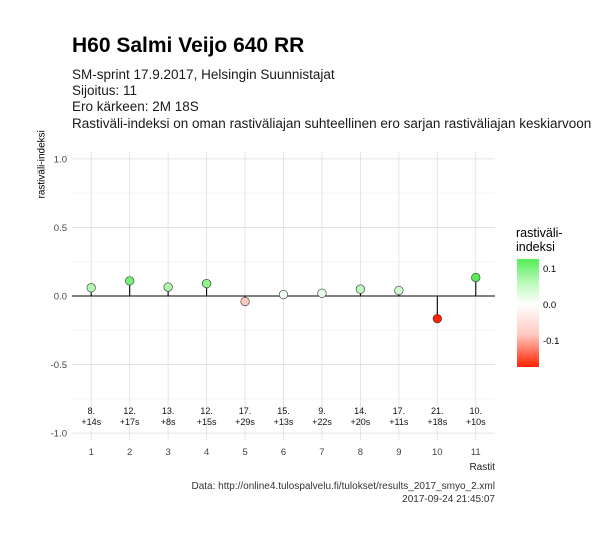 This screenshot has height=540, width=607. Describe the element at coordinates (551, 341) in the screenshot. I see `legend-tick-low: -0.1` at that location.